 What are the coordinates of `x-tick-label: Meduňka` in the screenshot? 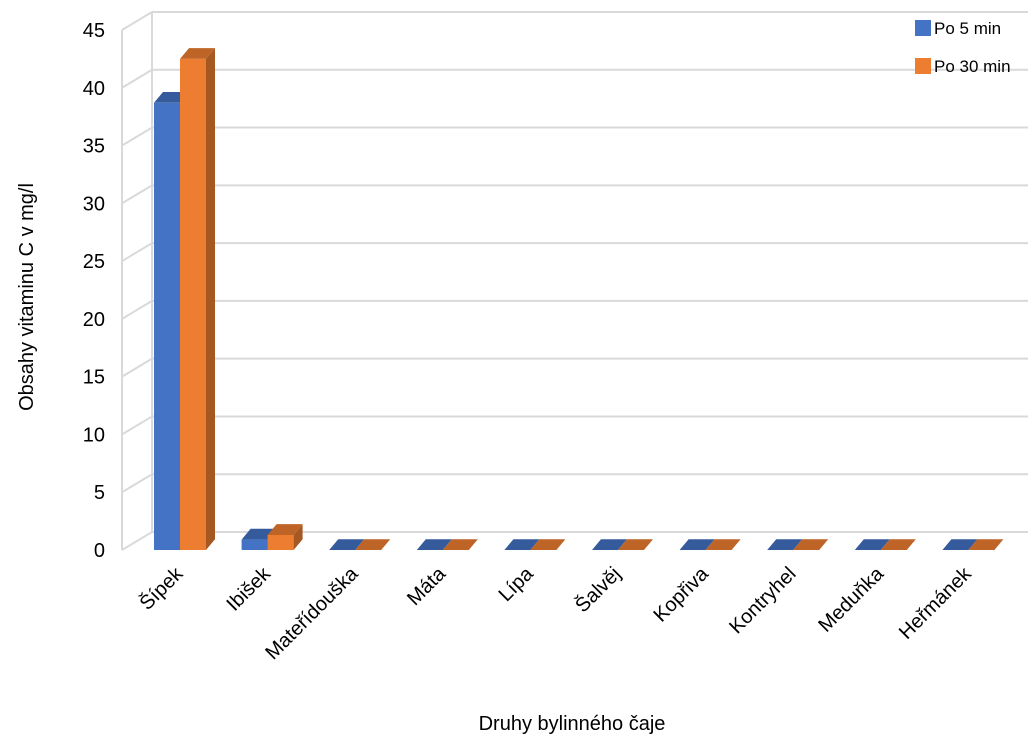 It's located at (851, 599).